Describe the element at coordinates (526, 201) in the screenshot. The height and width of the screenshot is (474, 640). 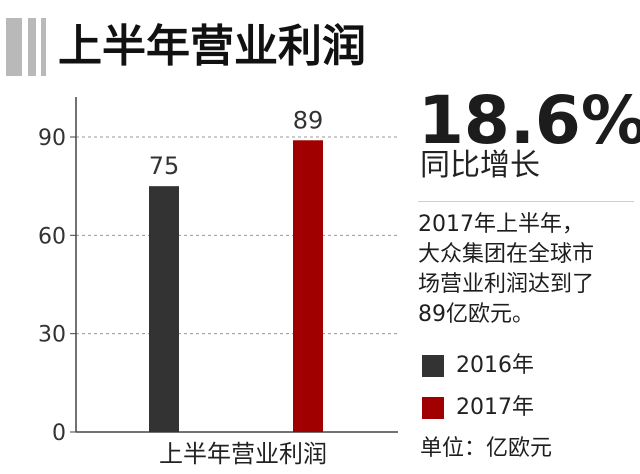
I see `divider` at that location.